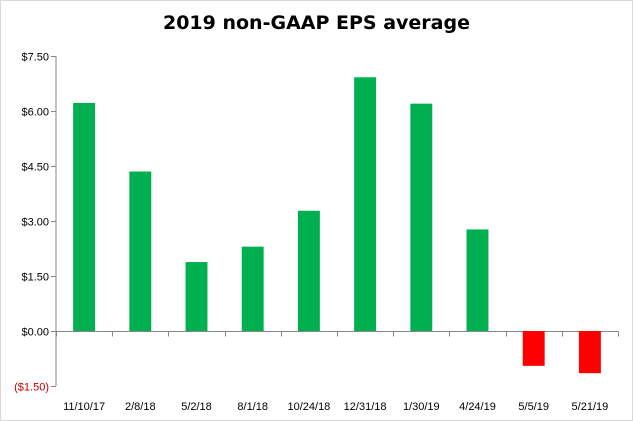  What do you see at coordinates (252, 407) in the screenshot?
I see `x-tick-label: 8/1/18` at bounding box center [252, 407].